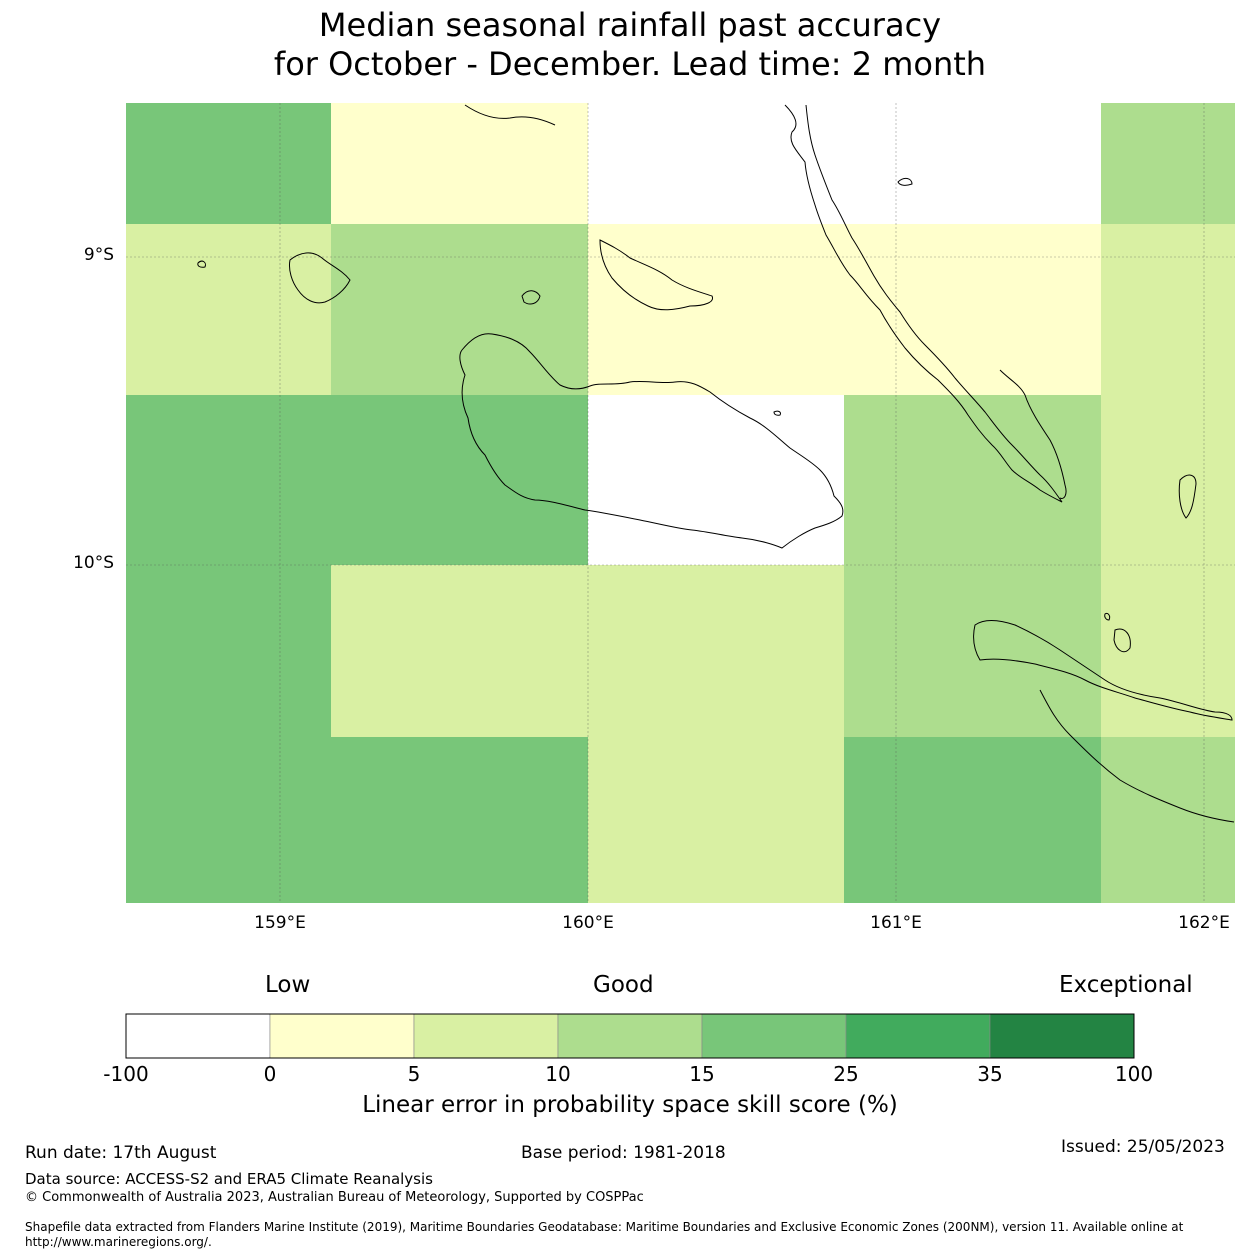 The width and height of the screenshot is (1260, 1260). What do you see at coordinates (630, 25) in the screenshot?
I see `map-title-line-1: Median seasonal rainfall past accuracy` at bounding box center [630, 25].